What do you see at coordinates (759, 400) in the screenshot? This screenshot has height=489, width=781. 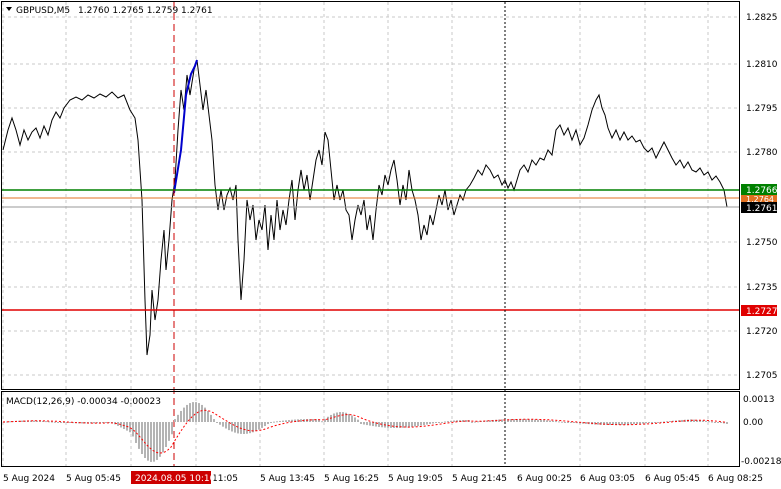 I see `macd-tick-top: 0.0013` at bounding box center [759, 400].